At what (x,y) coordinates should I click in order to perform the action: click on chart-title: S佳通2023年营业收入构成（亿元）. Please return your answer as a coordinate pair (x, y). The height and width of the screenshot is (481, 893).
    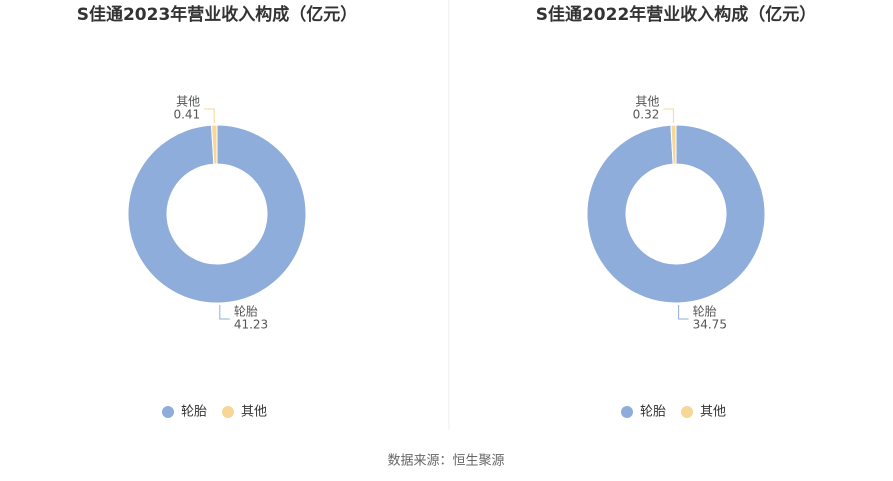
    Looking at the image, I should click on (217, 14).